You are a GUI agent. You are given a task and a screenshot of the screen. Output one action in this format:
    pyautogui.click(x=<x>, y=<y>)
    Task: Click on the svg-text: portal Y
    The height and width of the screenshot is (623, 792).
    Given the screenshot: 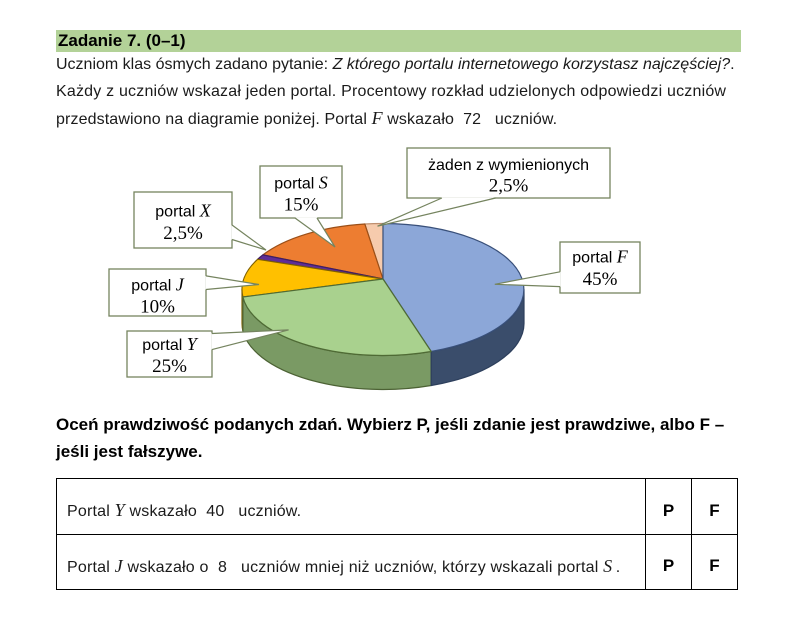 What is the action you would take?
    pyautogui.click(x=170, y=344)
    